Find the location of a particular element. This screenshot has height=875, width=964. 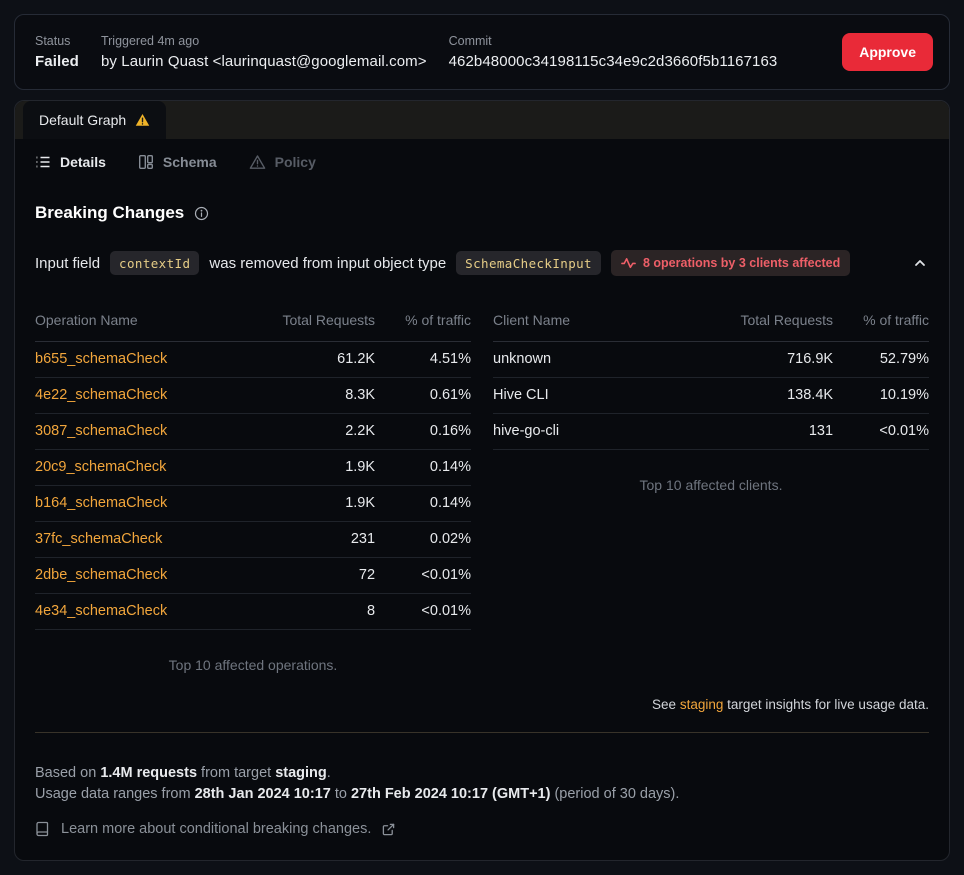

change-text-middle: was removed from input object type is located at coordinates (328, 263).